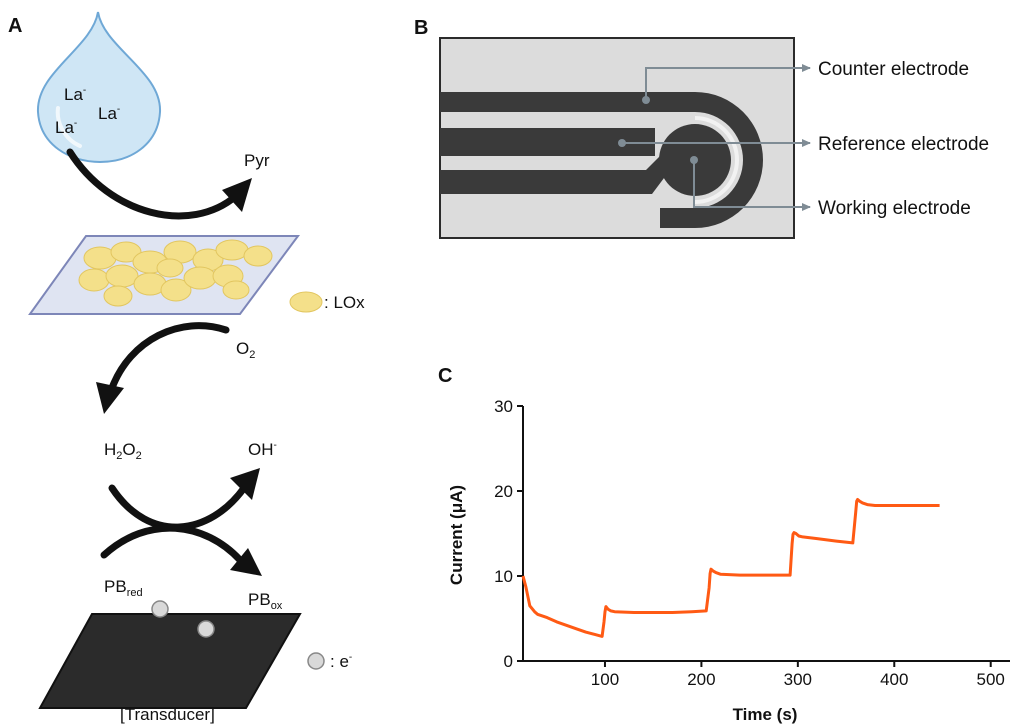  Describe the element at coordinates (445, 376) in the screenshot. I see `panel-c-letter: C` at that location.